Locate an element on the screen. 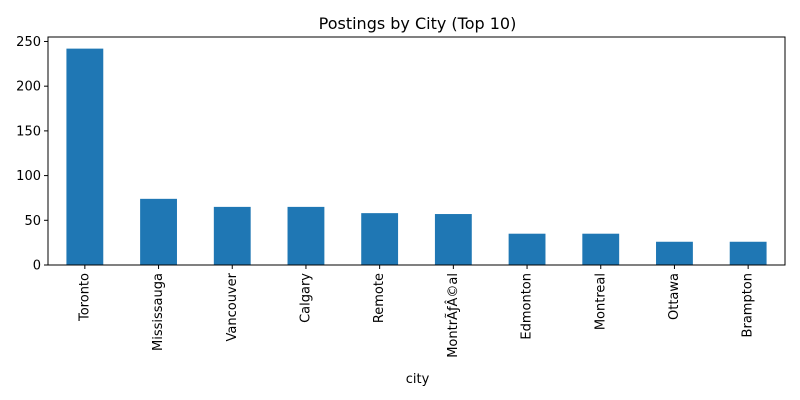  x-tick-label: Remote is located at coordinates (379, 298).